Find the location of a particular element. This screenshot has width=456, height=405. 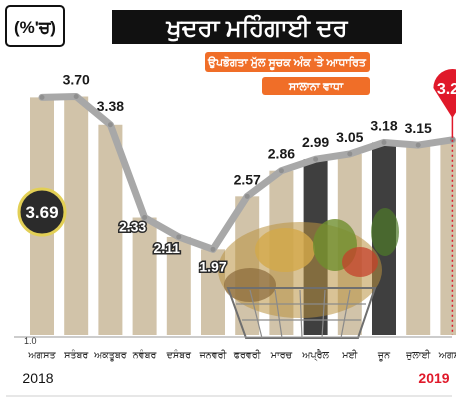

value-label-0: 3.69 is located at coordinates (41, 212).